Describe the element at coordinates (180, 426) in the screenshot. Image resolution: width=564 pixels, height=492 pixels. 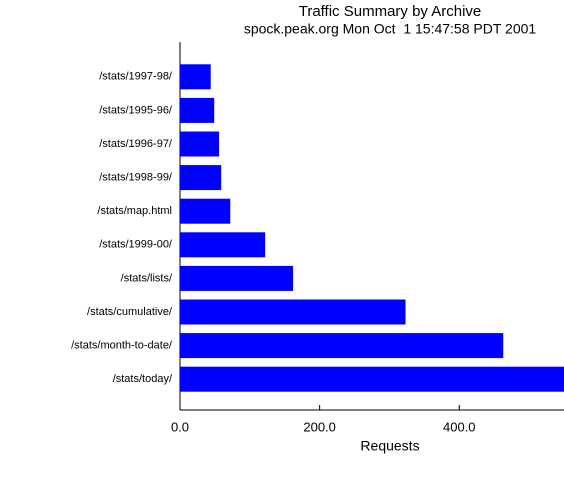
I see `x-tick-label: 0.0` at that location.